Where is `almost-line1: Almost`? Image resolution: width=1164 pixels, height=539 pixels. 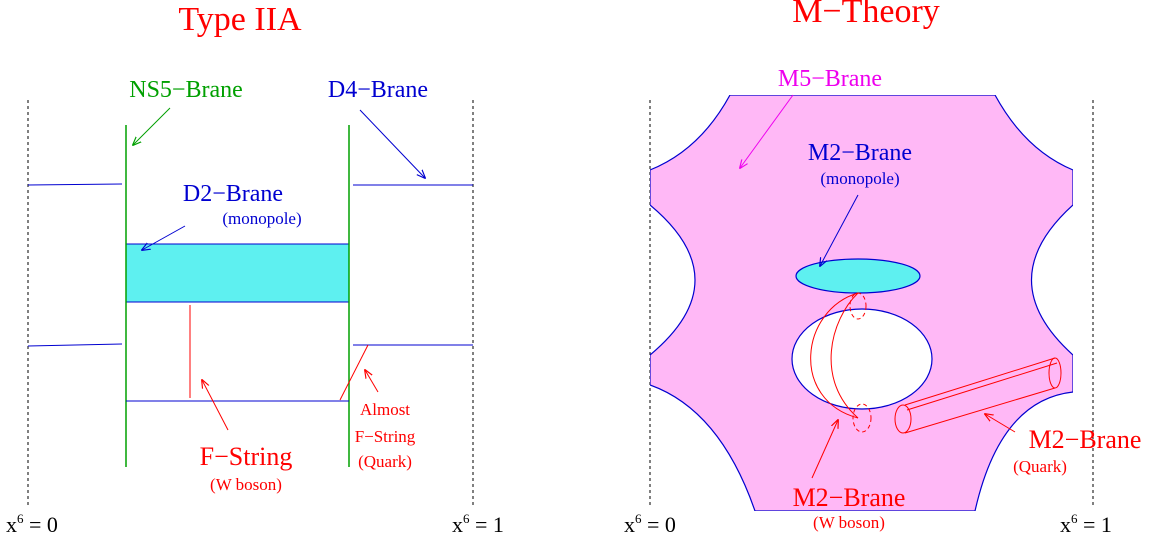
almost-line1: Almost is located at coordinates (385, 409).